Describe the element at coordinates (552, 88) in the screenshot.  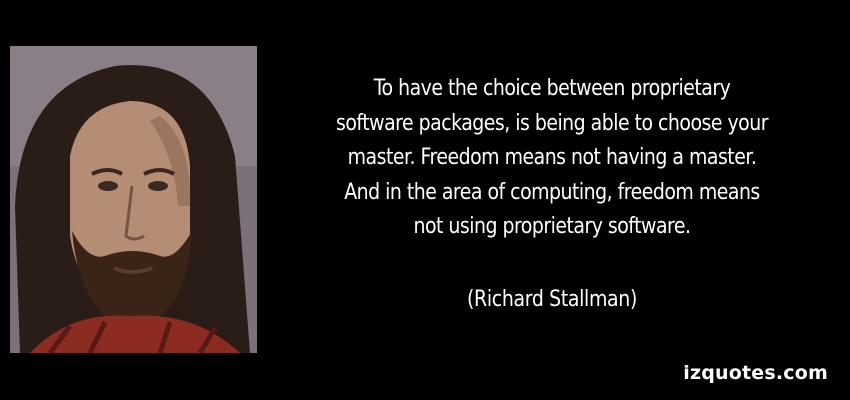
I see `quote-line-1: To have the choice between proprietary` at that location.